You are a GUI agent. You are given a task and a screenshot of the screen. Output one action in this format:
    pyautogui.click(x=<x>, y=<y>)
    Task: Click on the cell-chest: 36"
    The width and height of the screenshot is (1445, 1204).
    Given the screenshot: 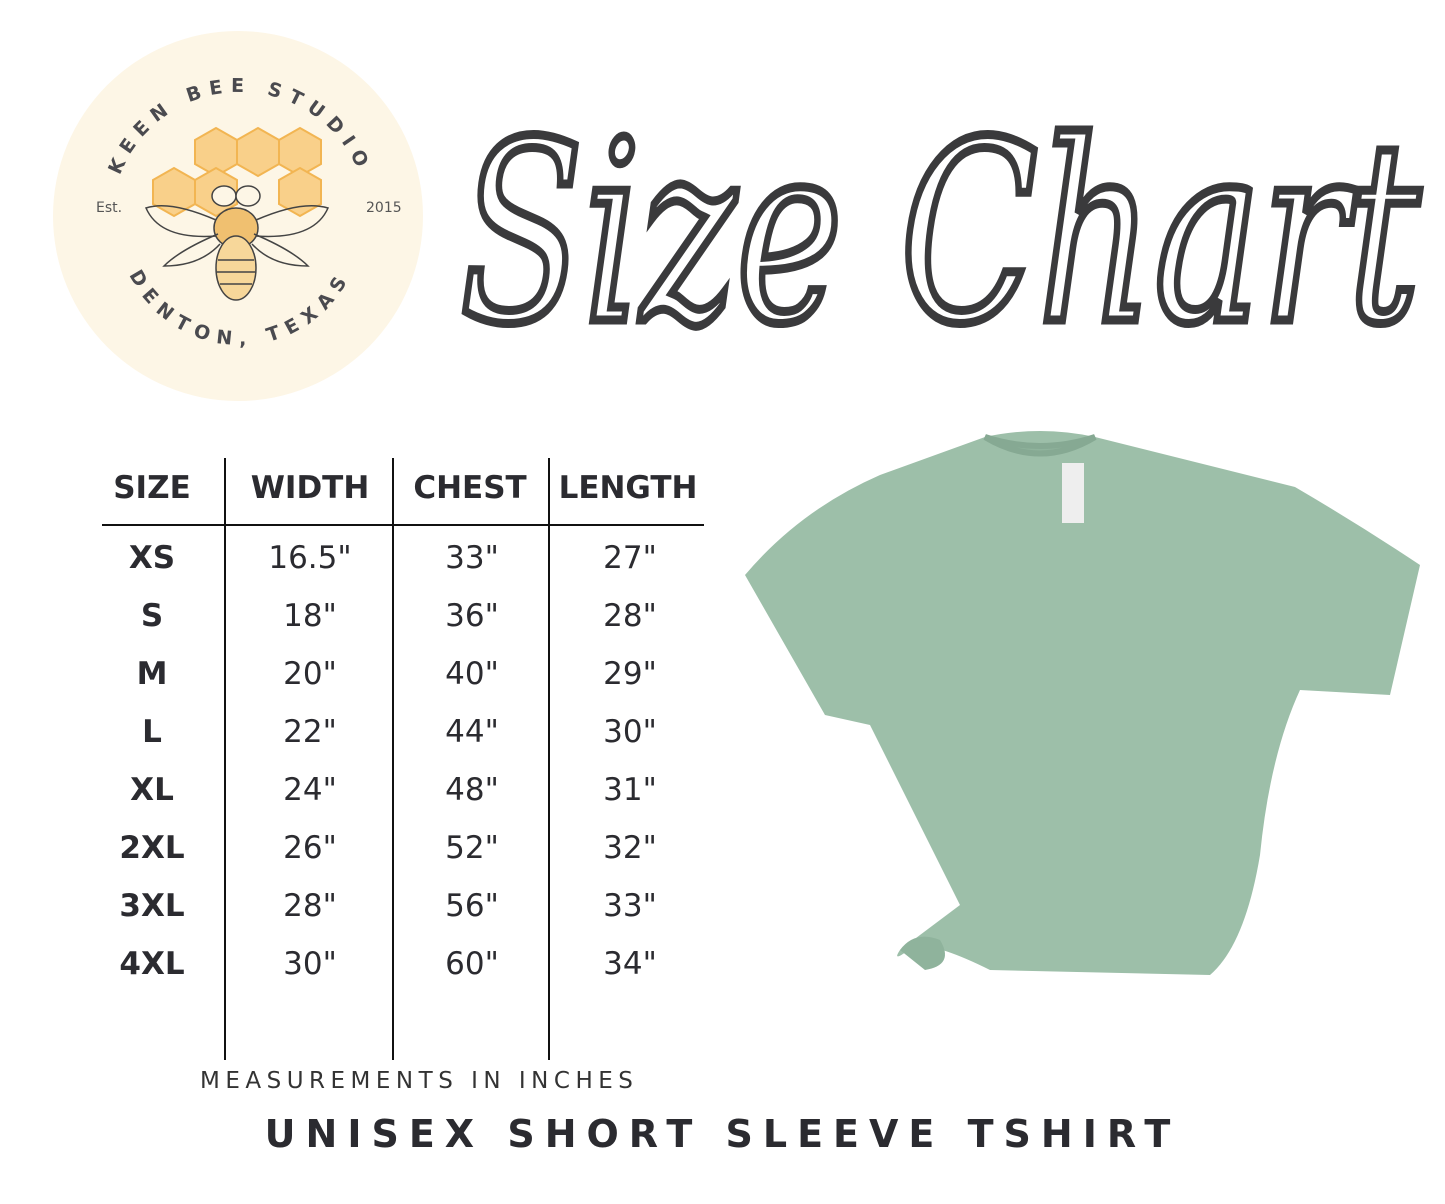 What is the action you would take?
    pyautogui.click(x=472, y=616)
    